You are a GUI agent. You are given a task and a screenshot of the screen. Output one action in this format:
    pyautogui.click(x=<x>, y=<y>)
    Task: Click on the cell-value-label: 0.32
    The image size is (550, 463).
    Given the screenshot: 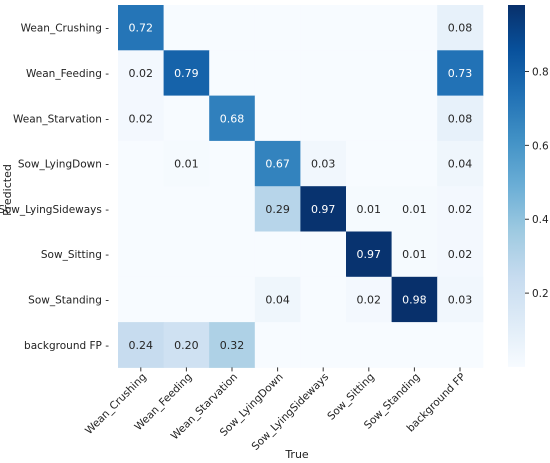 What is the action you would take?
    pyautogui.click(x=232, y=345)
    